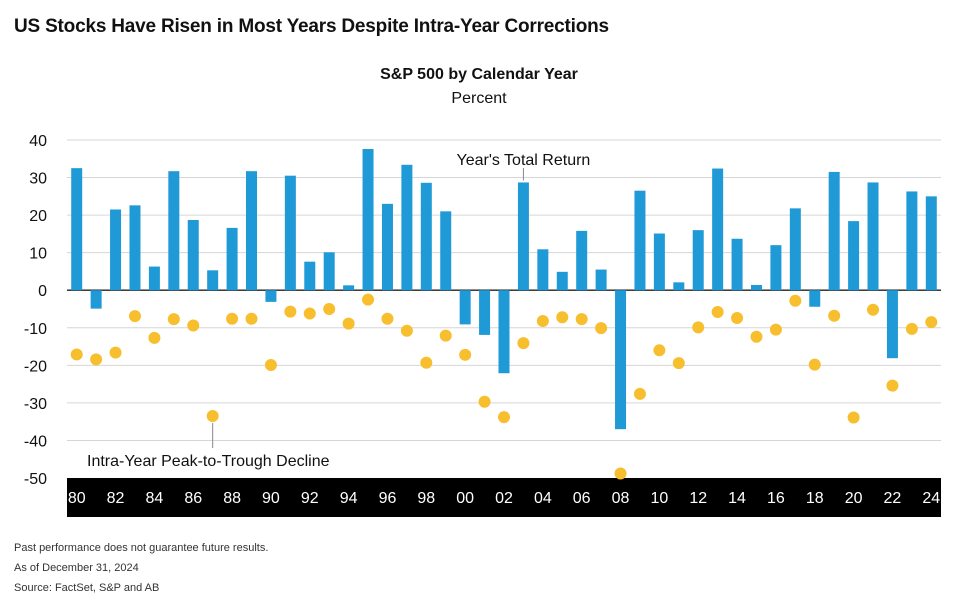 The height and width of the screenshot is (608, 970). Describe the element at coordinates (479, 98) in the screenshot. I see `chart-subtitle: Percent` at that location.